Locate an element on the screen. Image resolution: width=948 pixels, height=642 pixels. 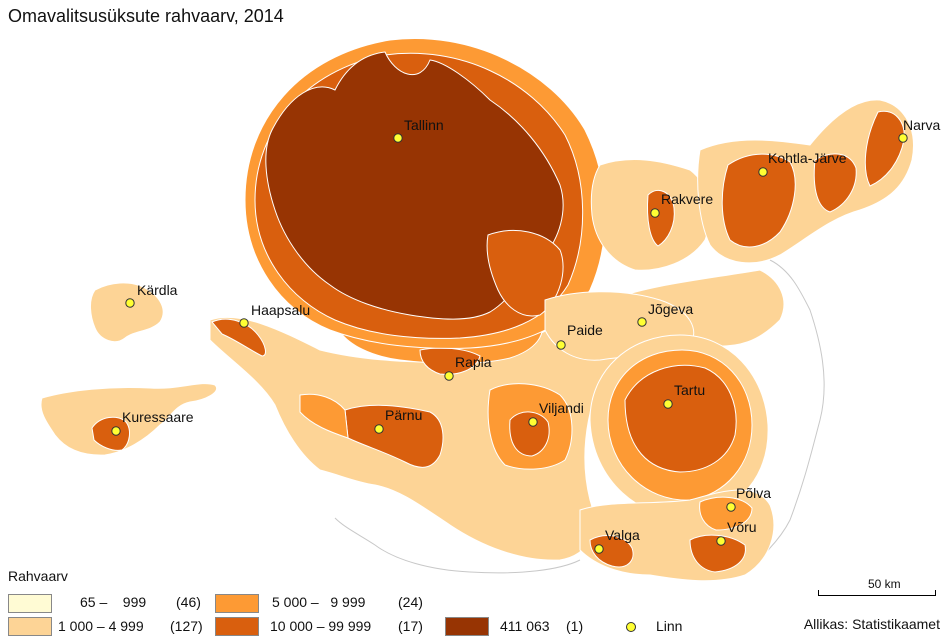
legend-count-2: (127) is located at coordinates (186, 626).